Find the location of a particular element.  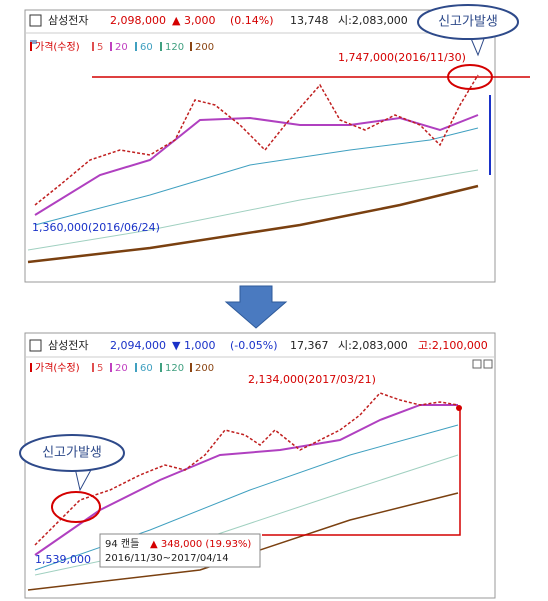

volume: 17,367 is located at coordinates (309, 345).